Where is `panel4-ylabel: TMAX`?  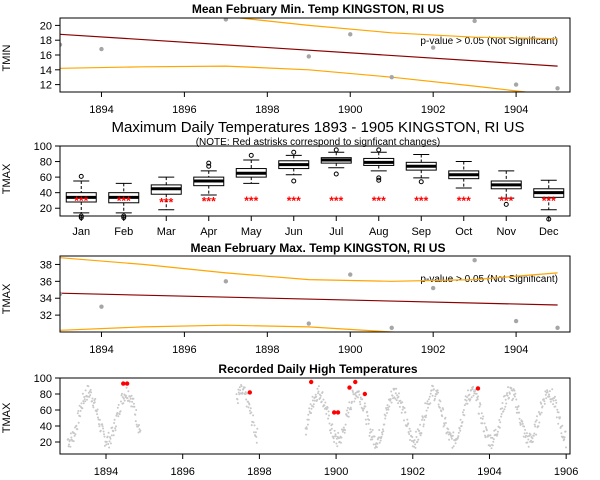 panel4-ylabel: TMAX is located at coordinates (7, 417).